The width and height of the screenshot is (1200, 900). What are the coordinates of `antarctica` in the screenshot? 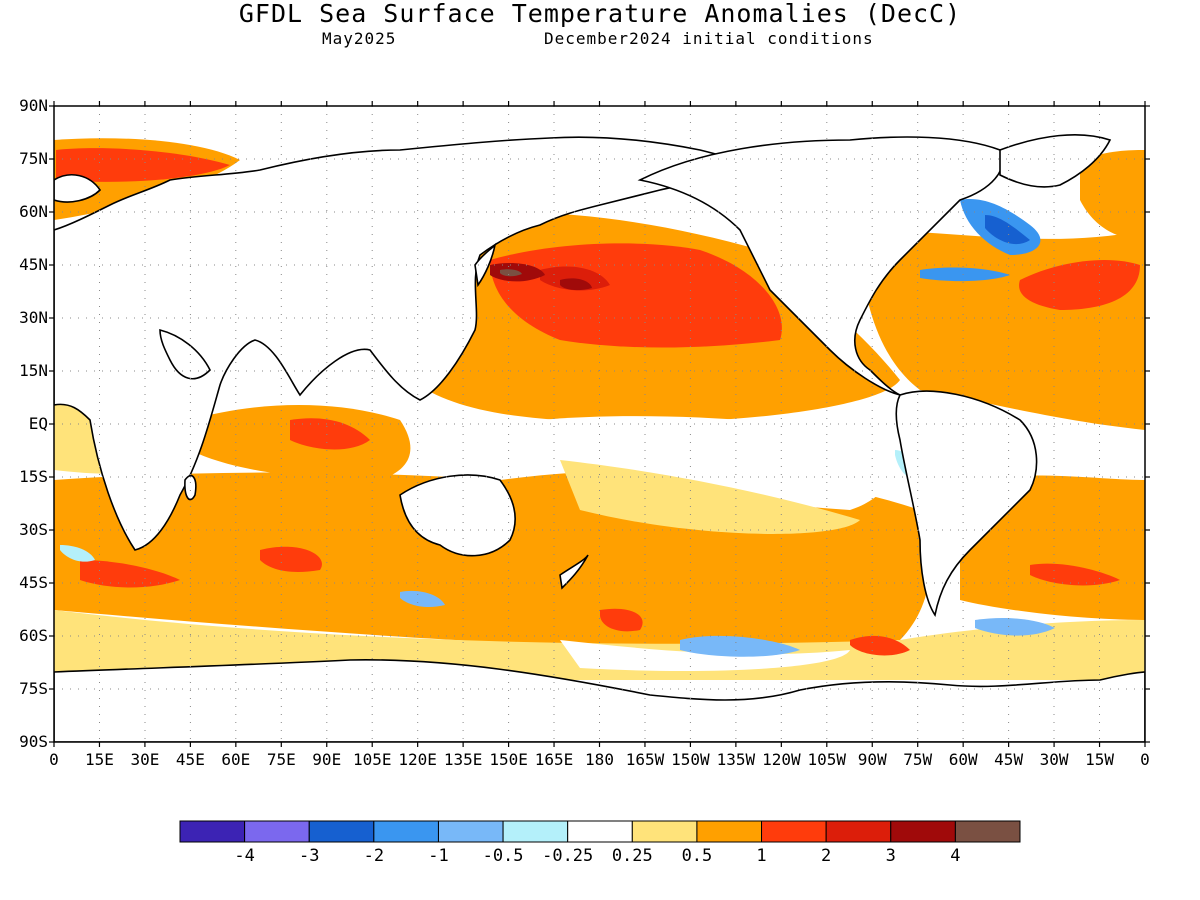 It's located at (599, 700).